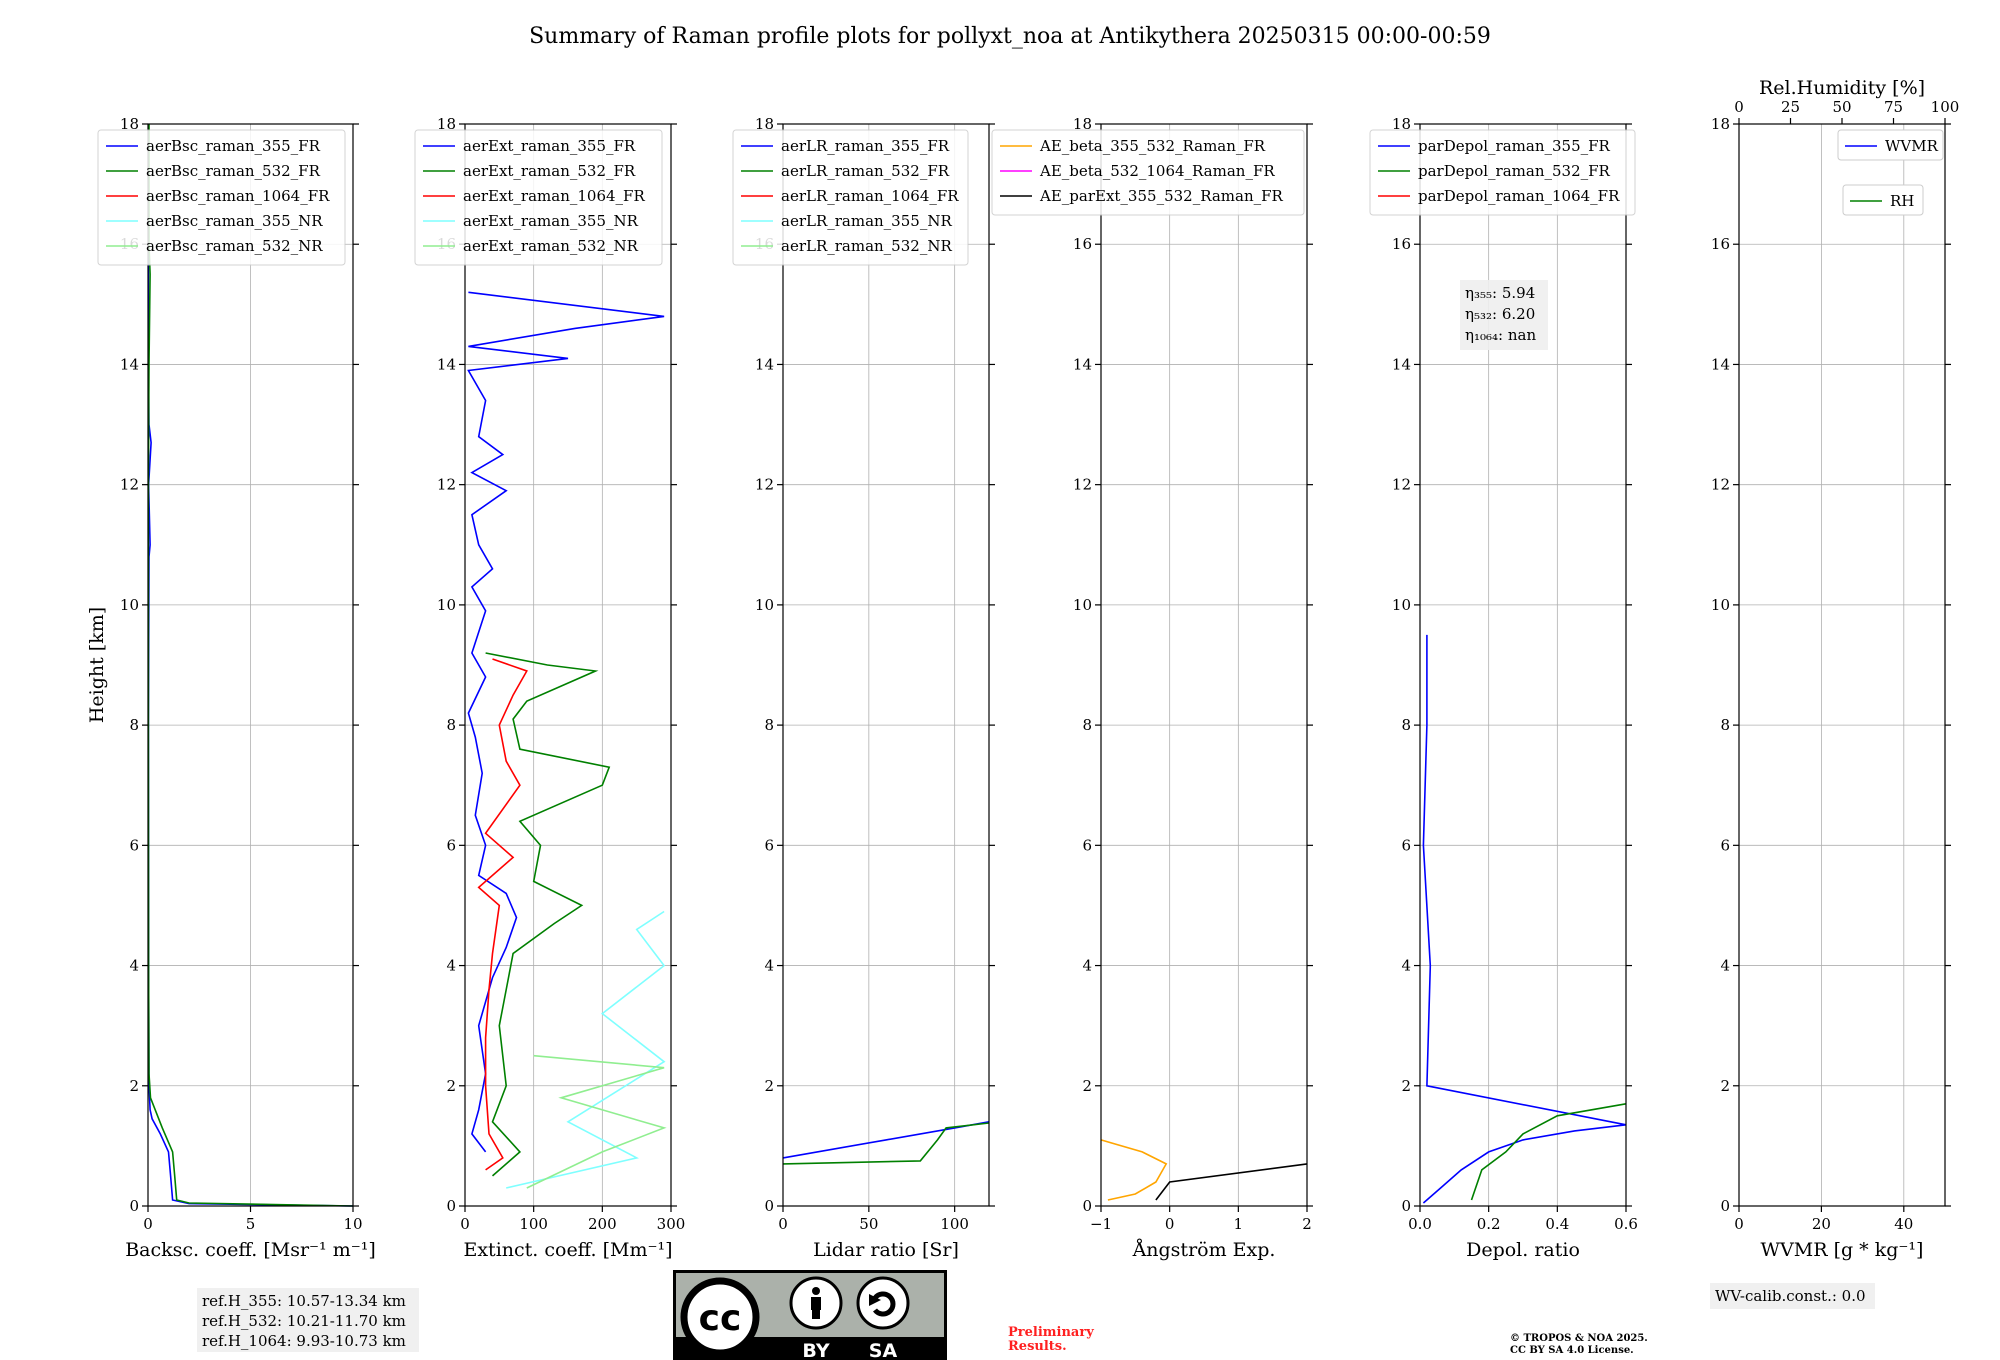 This screenshot has height=1360, width=2000. I want to click on eta-text: η₁₀₆₄: nan, so click(1500, 335).